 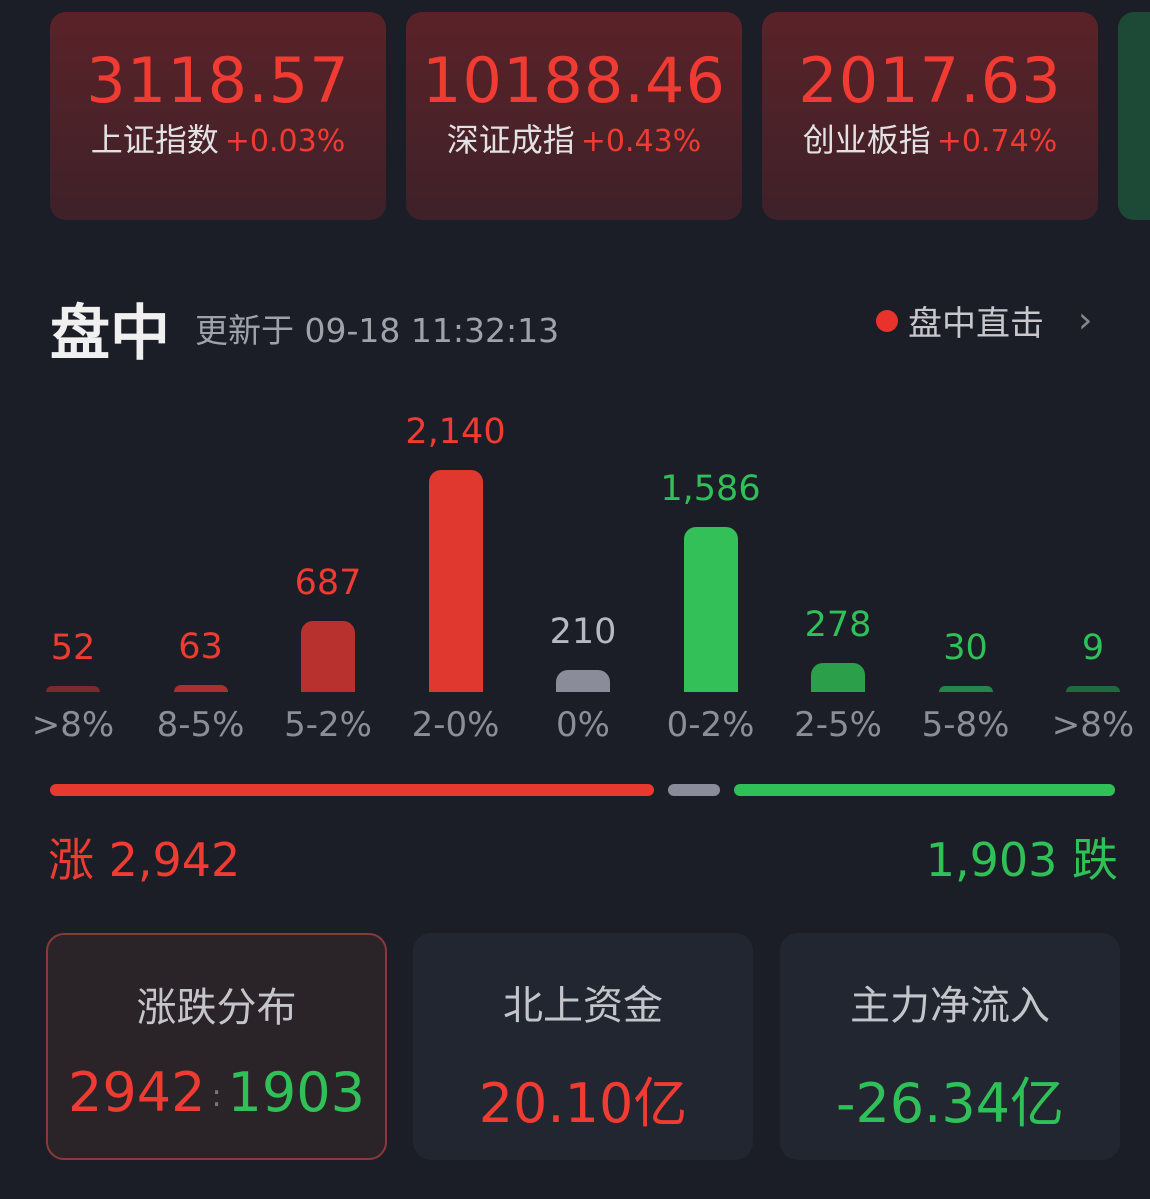 What do you see at coordinates (583, 632) in the screenshot?
I see `value-label: 210` at bounding box center [583, 632].